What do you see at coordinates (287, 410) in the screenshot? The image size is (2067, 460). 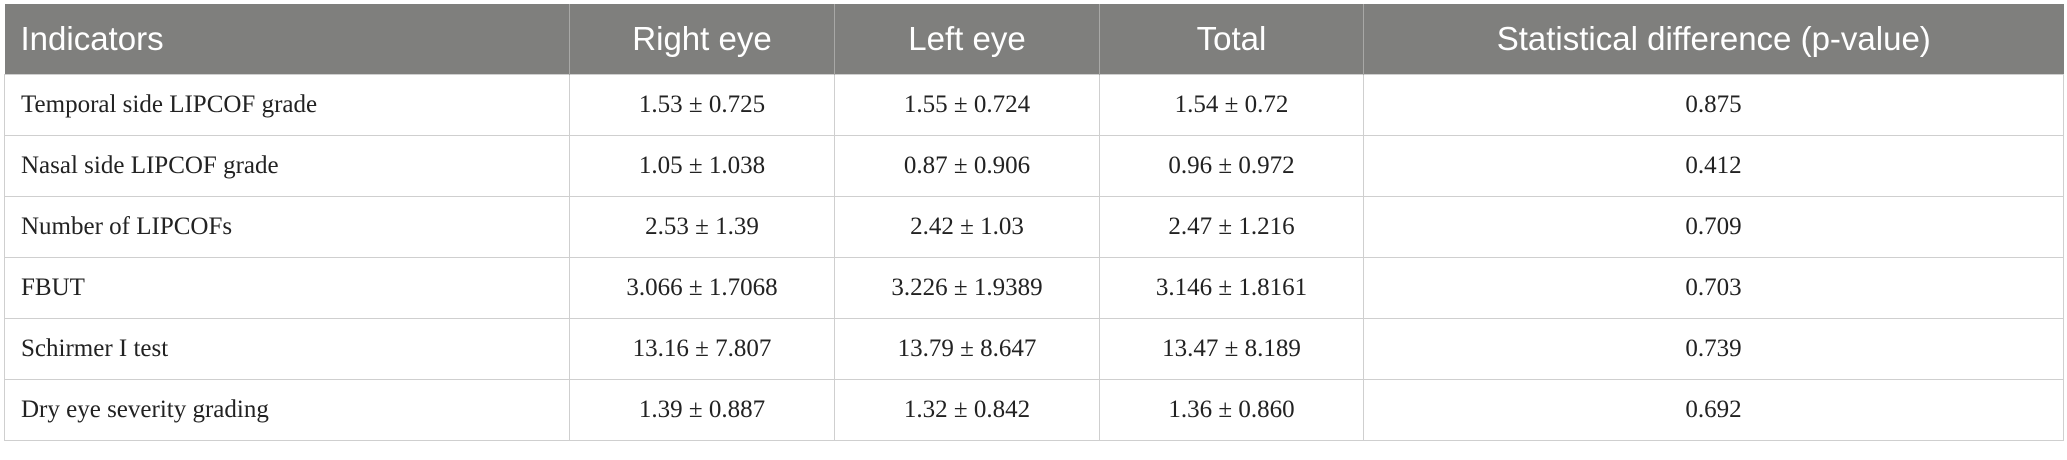 I see `row-label: Dry eye severity grading` at bounding box center [287, 410].